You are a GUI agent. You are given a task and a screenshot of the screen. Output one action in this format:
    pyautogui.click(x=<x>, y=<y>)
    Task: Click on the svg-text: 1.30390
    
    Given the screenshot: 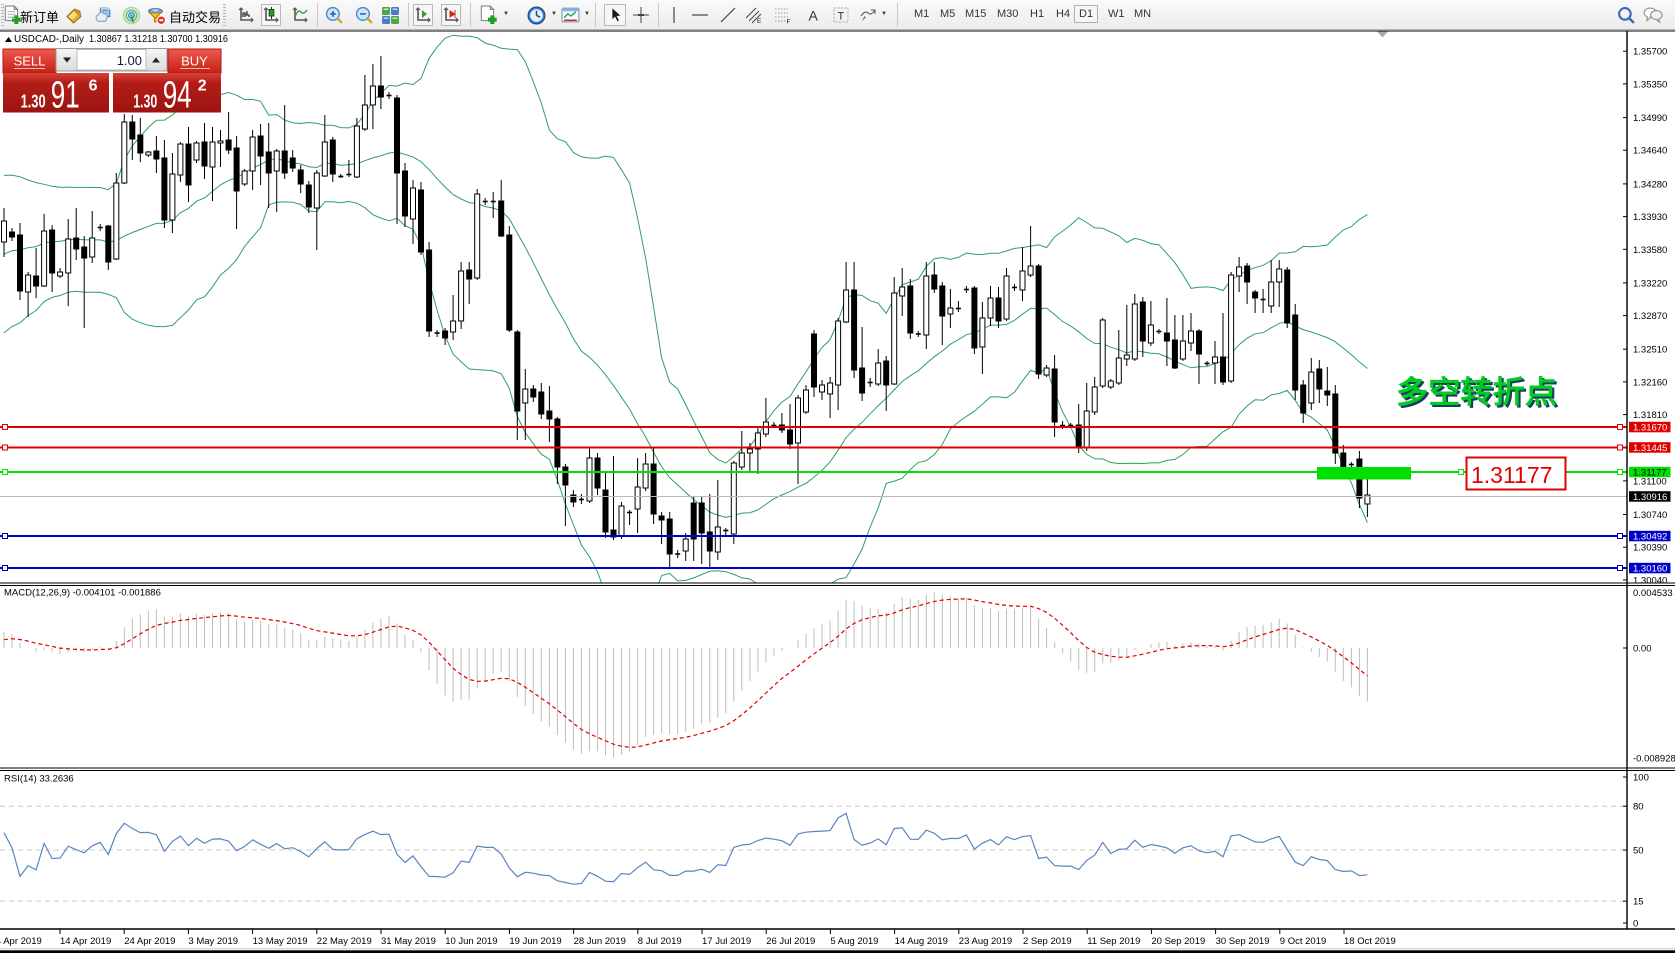 What is the action you would take?
    pyautogui.click(x=1650, y=548)
    